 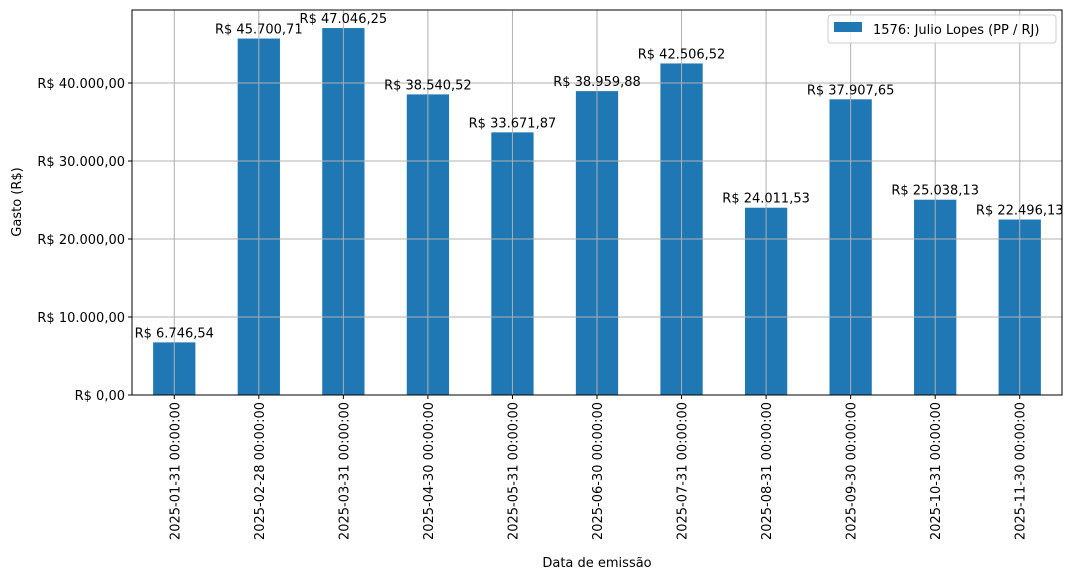 I want to click on legend-box, so click(x=942, y=29).